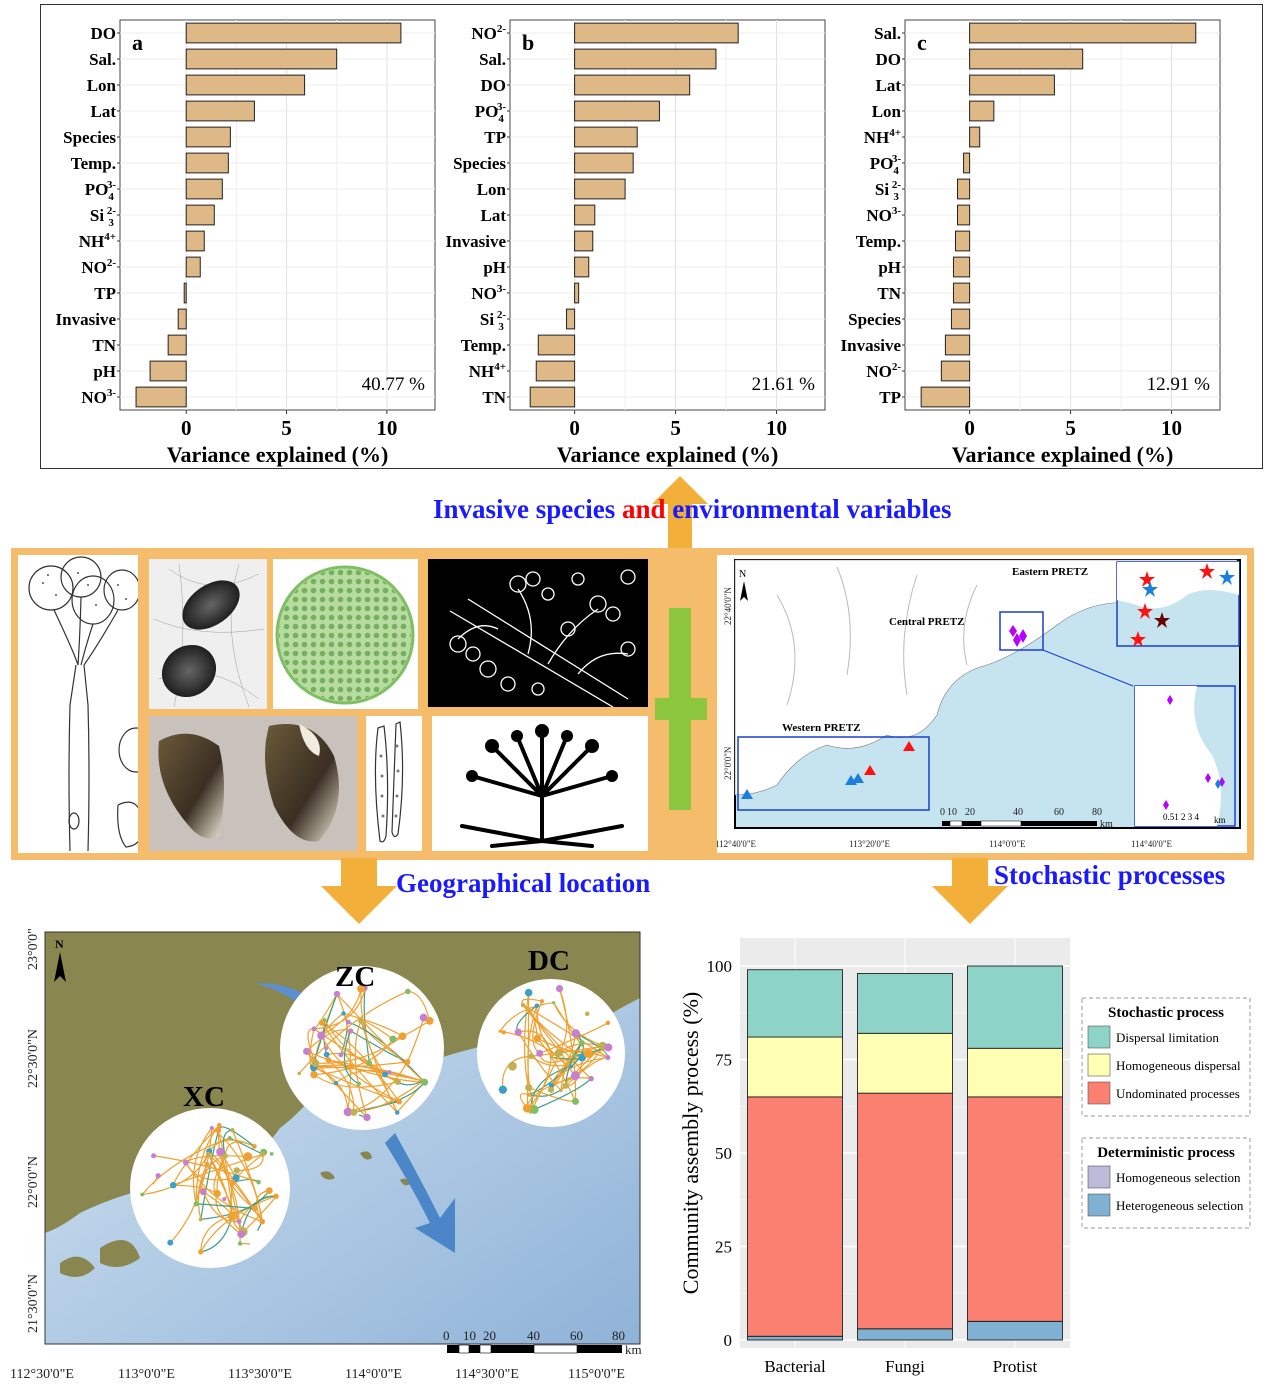 This screenshot has width=1267, height=1384. I want to click on network-dc, so click(551, 1053).